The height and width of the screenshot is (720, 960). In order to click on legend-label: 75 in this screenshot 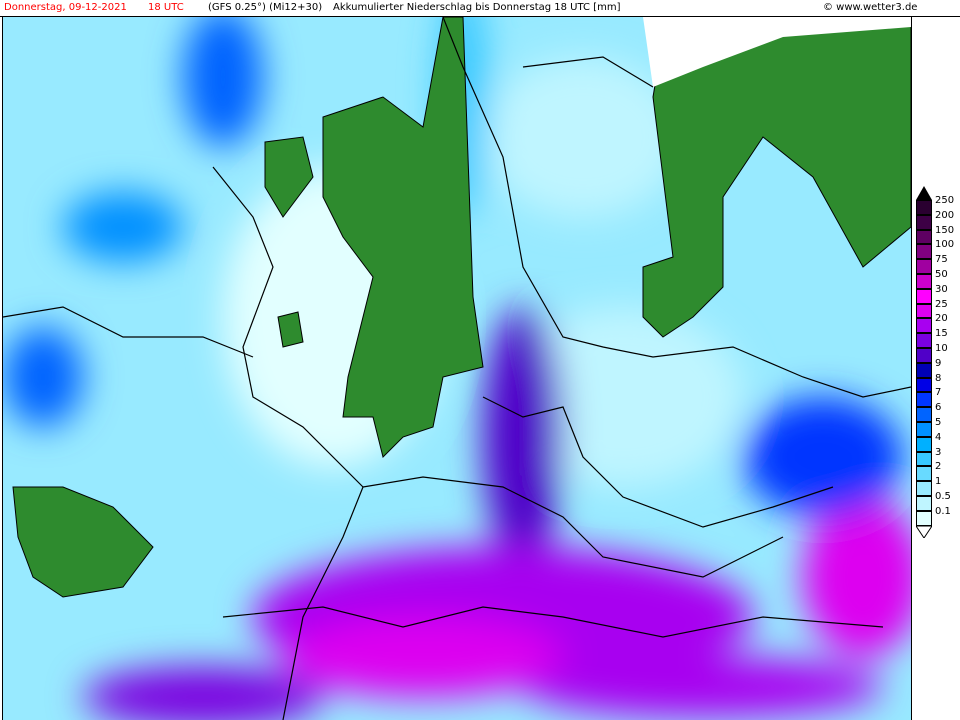, I will do `click(941, 260)`.